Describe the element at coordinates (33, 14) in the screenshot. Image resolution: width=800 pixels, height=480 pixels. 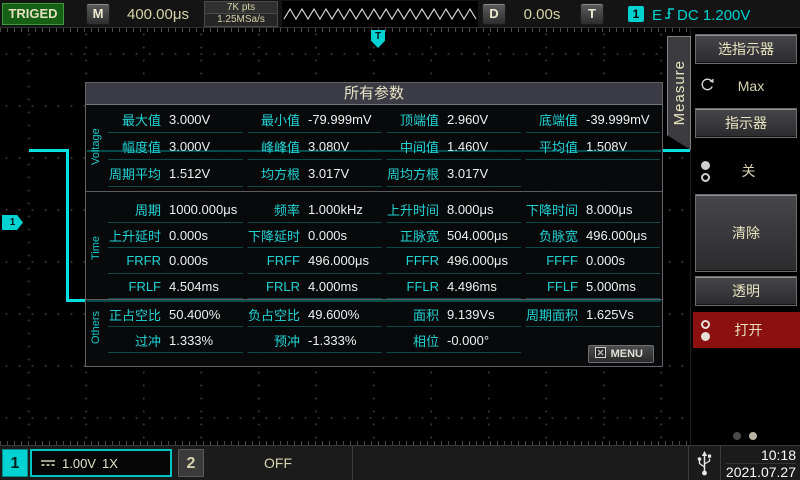
I see `trigger-status-badge: TRIGED` at that location.